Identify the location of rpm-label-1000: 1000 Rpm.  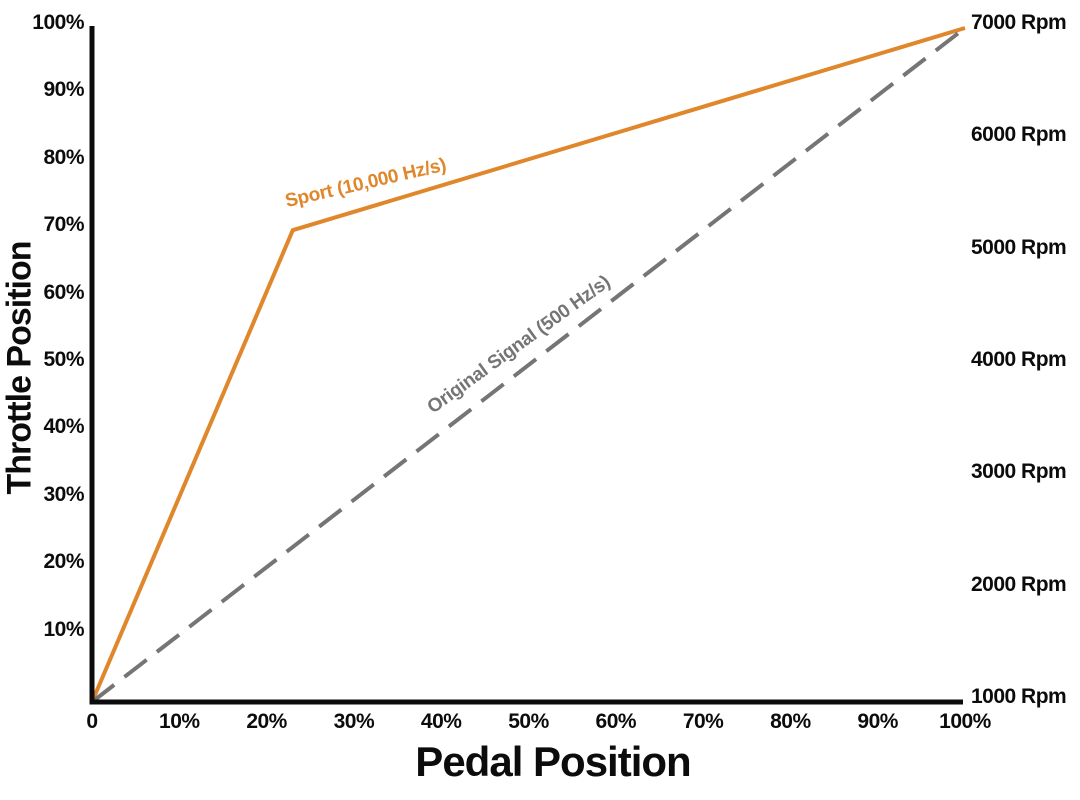
(1019, 696).